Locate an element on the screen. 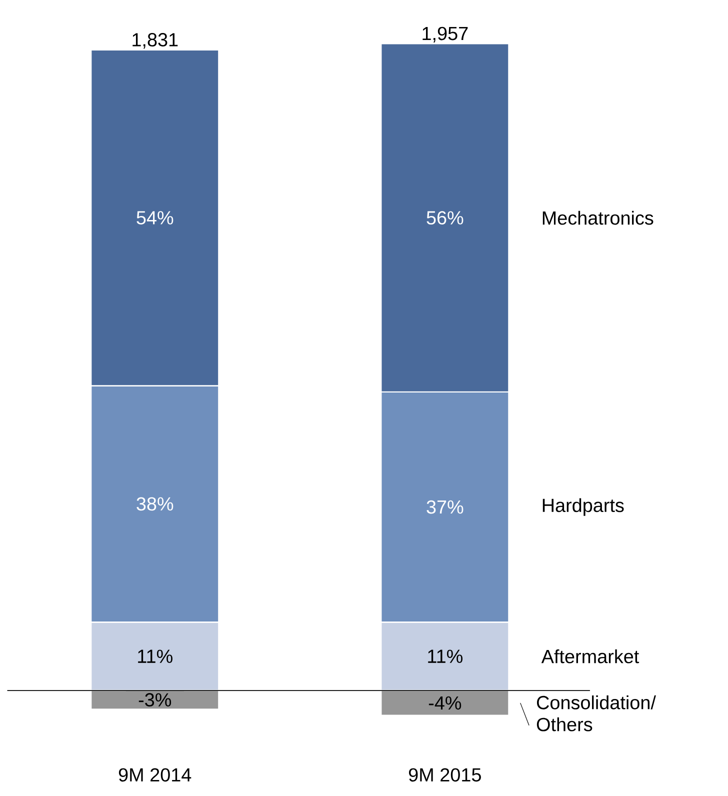  data-label: 37% is located at coordinates (445, 507).